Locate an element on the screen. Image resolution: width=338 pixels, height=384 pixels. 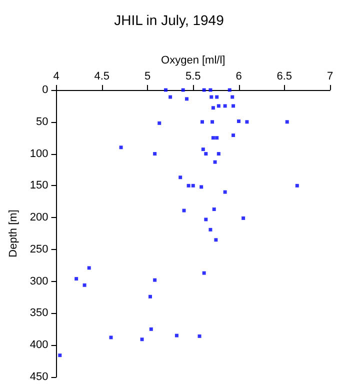
y-tick-label: 350 is located at coordinates (39, 313).